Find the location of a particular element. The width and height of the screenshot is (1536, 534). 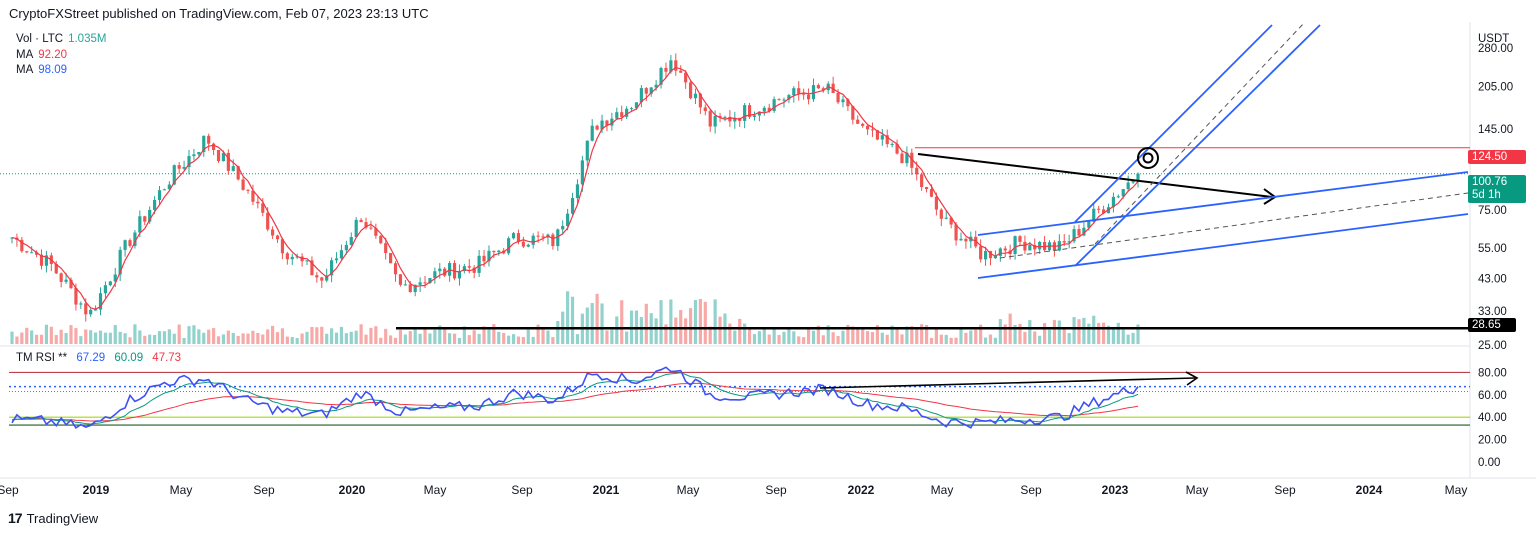

rsi-label: TM RSI ** is located at coordinates (42, 358).